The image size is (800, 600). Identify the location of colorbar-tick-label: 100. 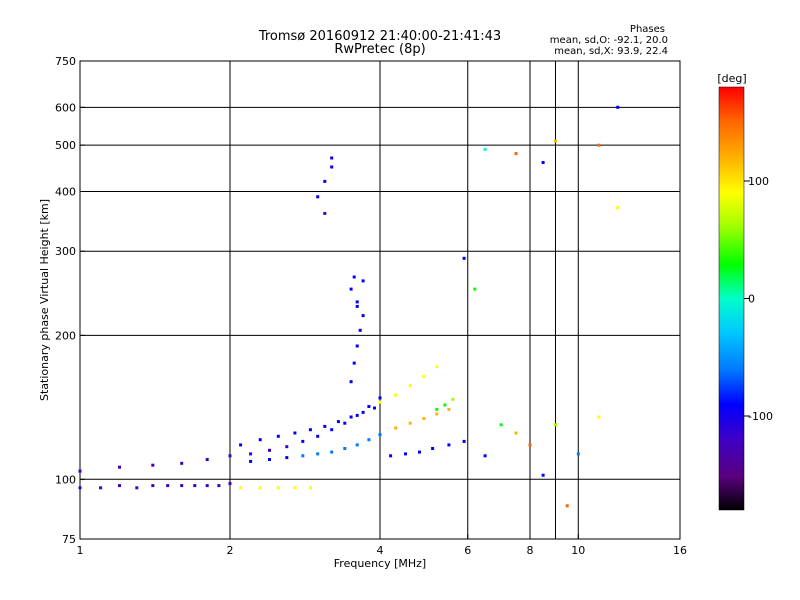
(758, 181).